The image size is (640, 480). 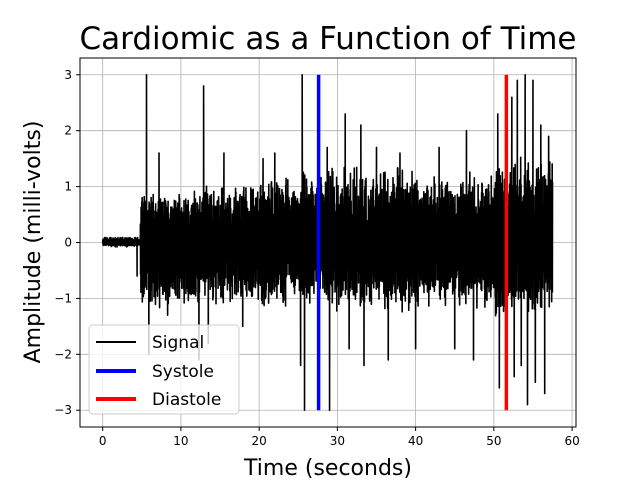 I want to click on y-tick-label: 0, so click(x=68, y=243).